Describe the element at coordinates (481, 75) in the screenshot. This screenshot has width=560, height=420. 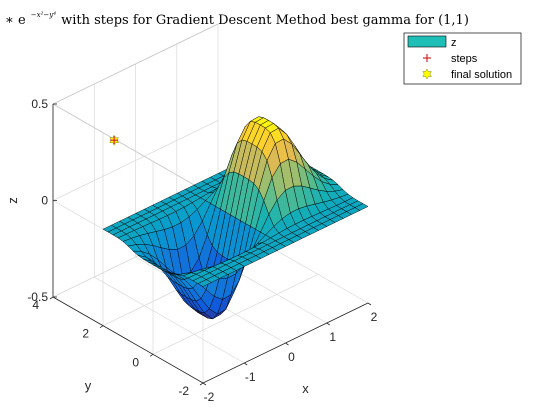
I see `legend-label-final-solution: final solution` at that location.